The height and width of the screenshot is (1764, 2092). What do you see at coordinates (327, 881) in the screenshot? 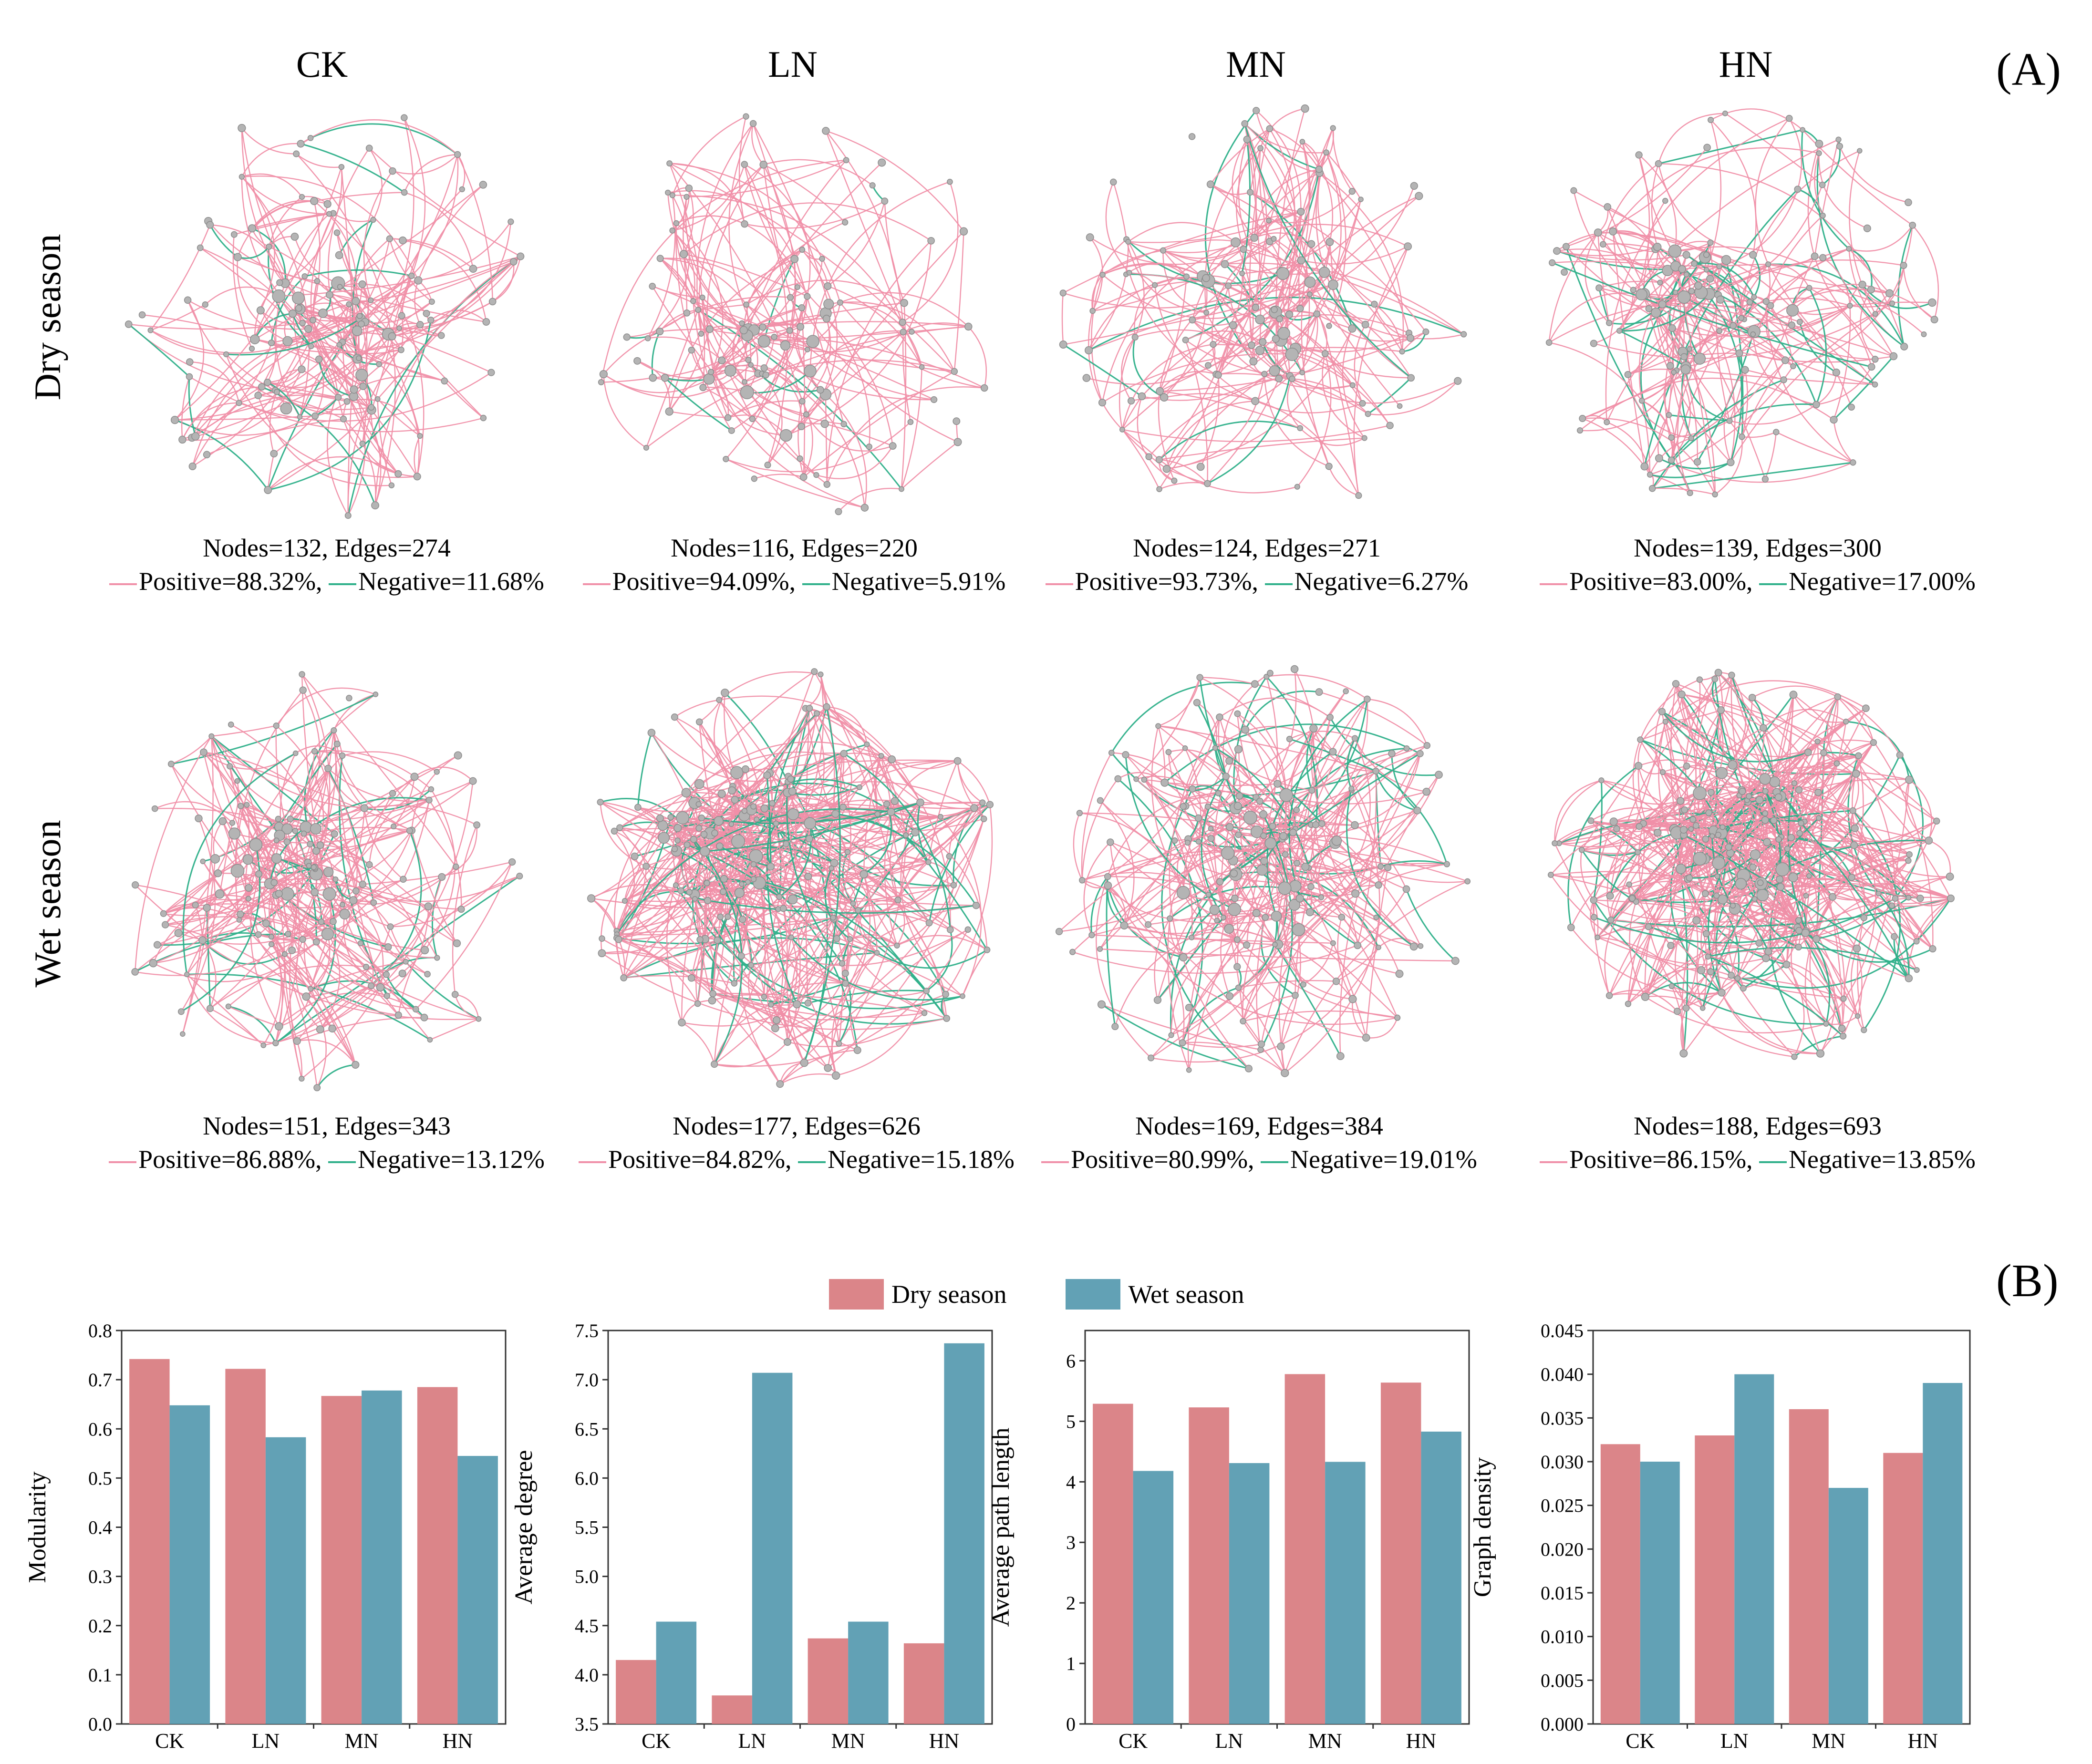
I see `network-wet-ck` at bounding box center [327, 881].